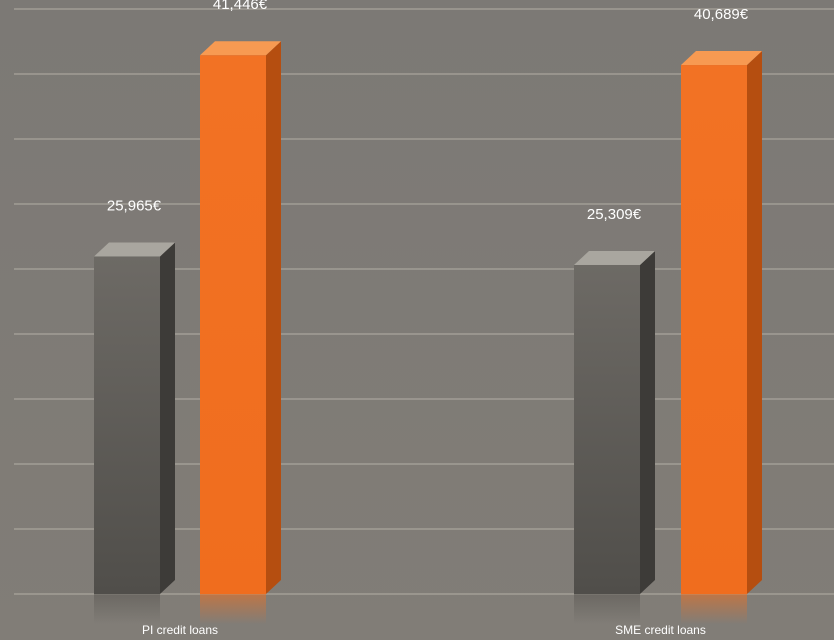  Describe the element at coordinates (180, 630) in the screenshot. I see `x-tick-label: PI credit loans` at that location.